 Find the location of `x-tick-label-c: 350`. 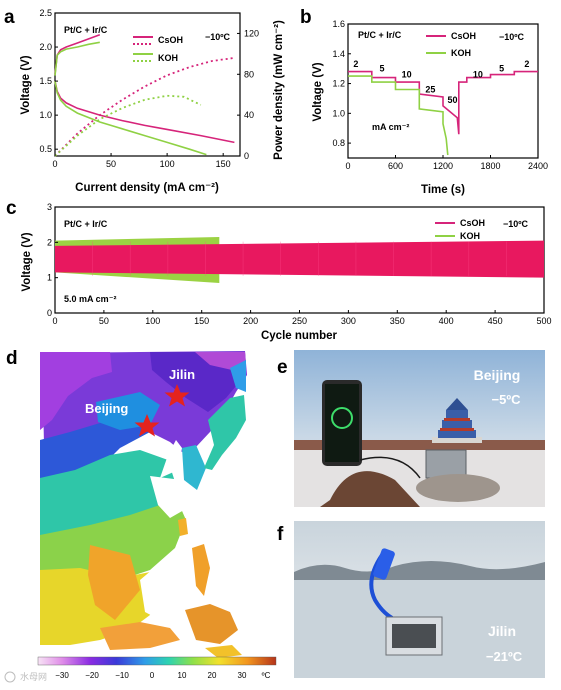

x-tick-label-c: 350 is located at coordinates (397, 321).